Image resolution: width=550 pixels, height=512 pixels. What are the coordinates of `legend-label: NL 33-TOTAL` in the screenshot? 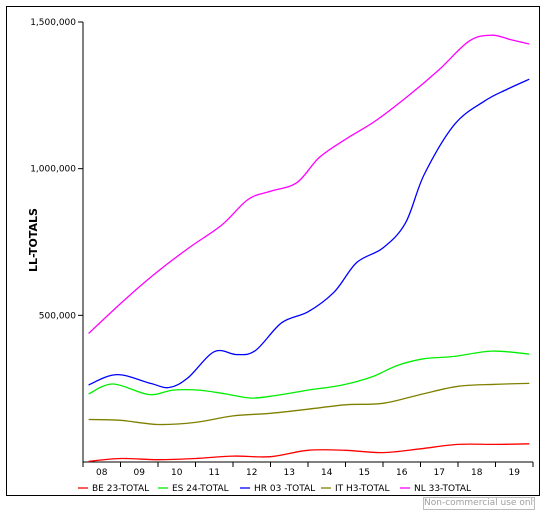 It's located at (442, 489).